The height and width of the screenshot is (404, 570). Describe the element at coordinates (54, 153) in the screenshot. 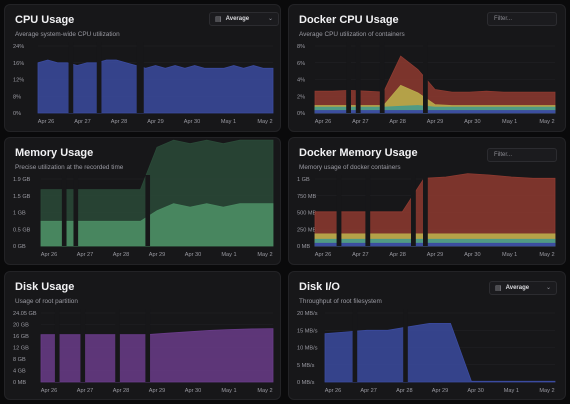

I see `panel-title: Memory Usage` at that location.